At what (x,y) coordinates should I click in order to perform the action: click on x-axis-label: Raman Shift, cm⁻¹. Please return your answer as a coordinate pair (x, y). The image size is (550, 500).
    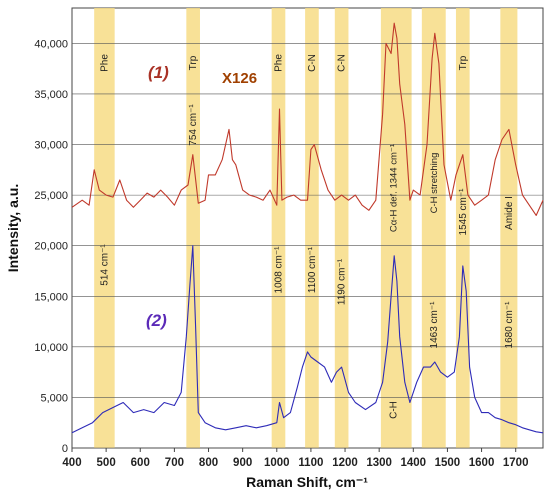
    Looking at the image, I should click on (307, 482).